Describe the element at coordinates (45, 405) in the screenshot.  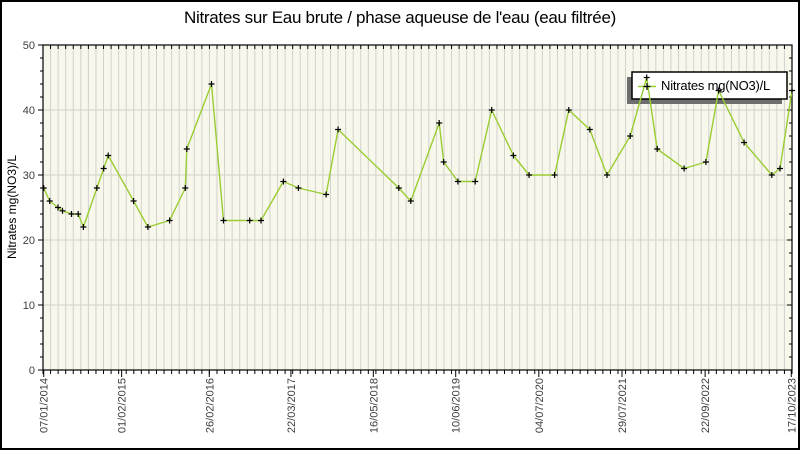
I see `x-tick-label: 07/01/2014` at that location.